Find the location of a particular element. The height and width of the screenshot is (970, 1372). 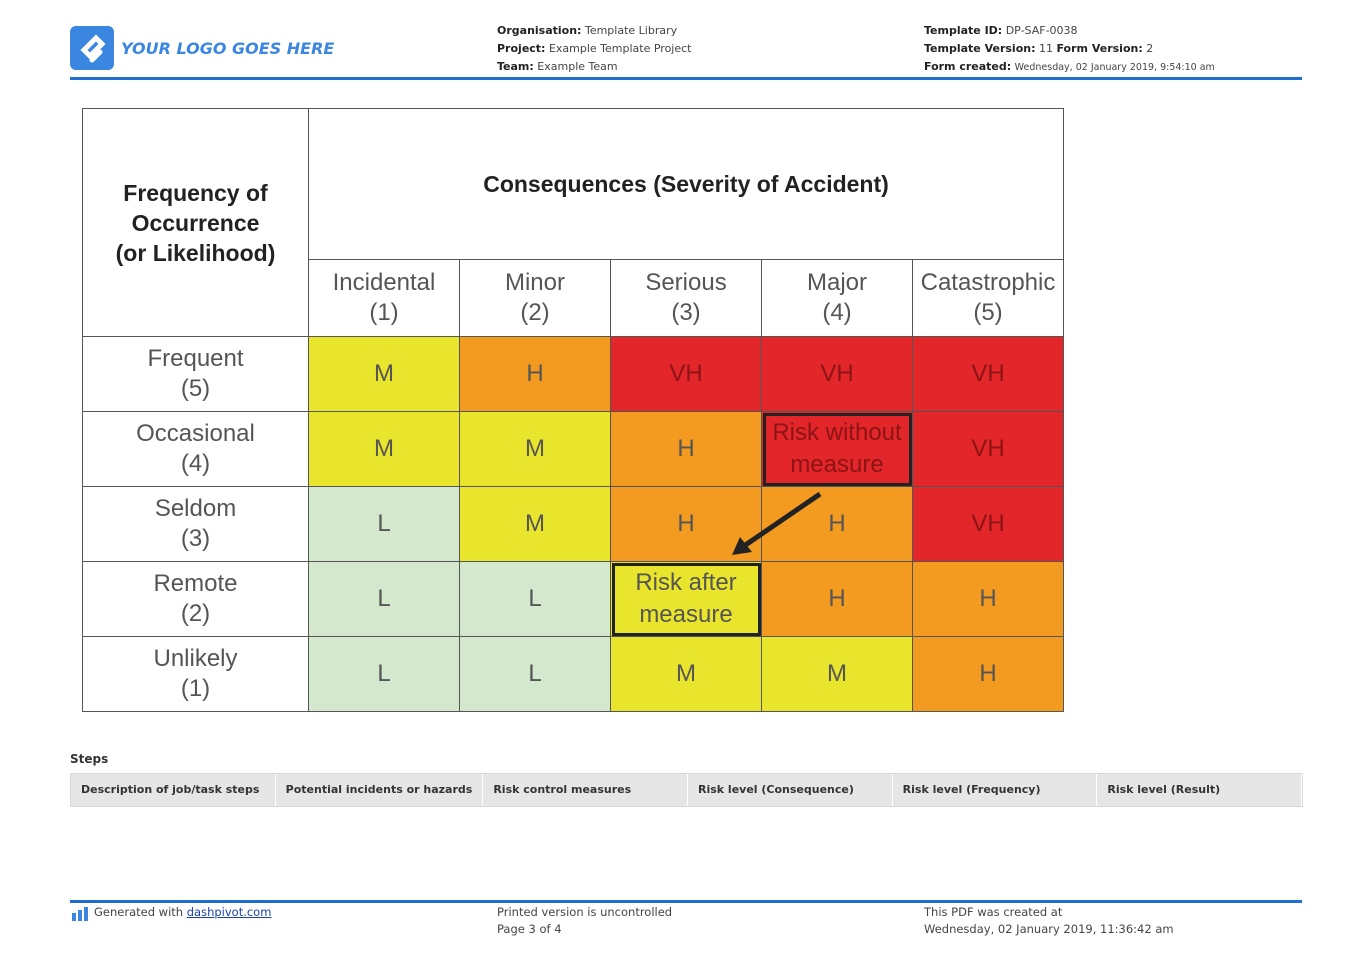

label: Template Version: is located at coordinates (980, 48).